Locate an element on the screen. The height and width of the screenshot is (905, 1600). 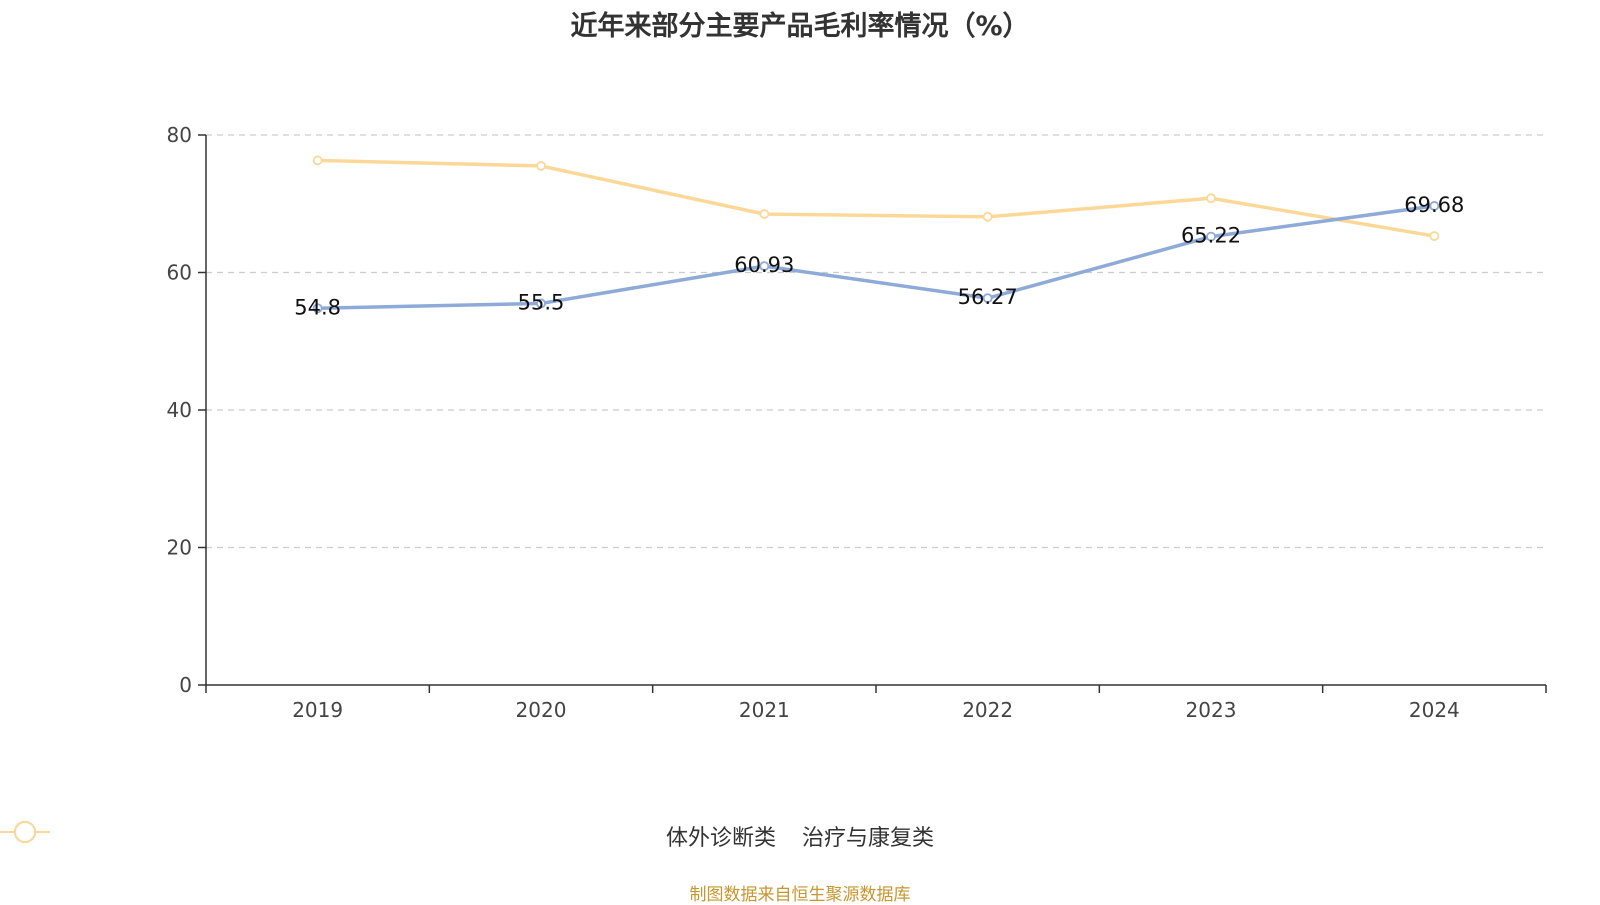
data-label-series-1: 54.8 is located at coordinates (317, 307).